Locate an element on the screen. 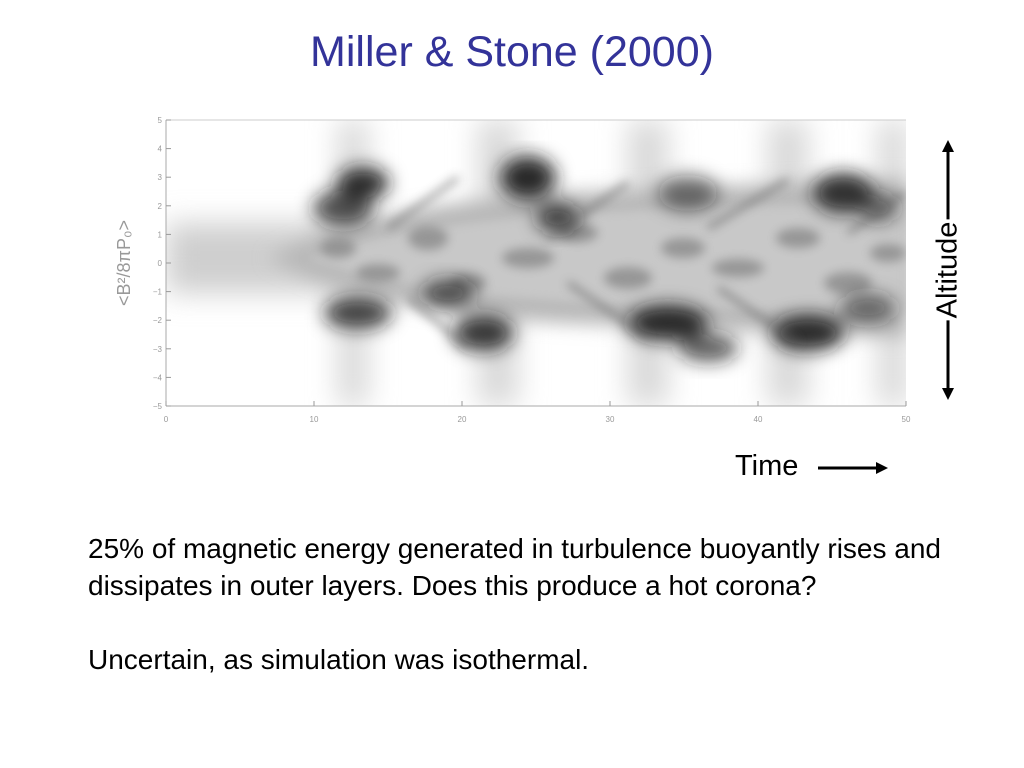 This screenshot has width=1024, height=768. x-tick-label: 50 is located at coordinates (906, 419).